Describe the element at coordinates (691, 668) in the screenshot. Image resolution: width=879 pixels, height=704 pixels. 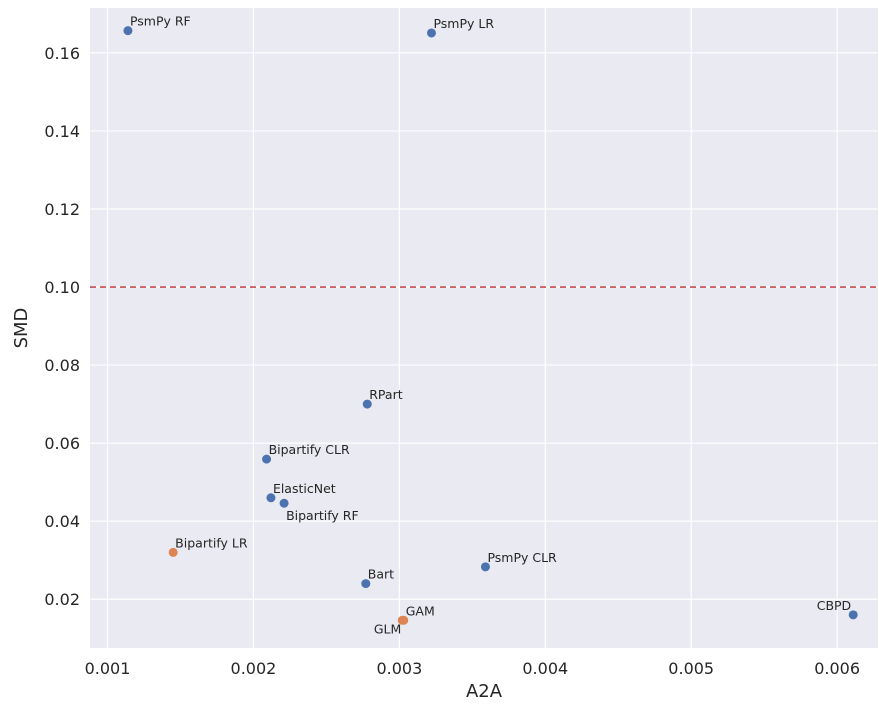
I see `x-tick-label: 0.005` at that location.